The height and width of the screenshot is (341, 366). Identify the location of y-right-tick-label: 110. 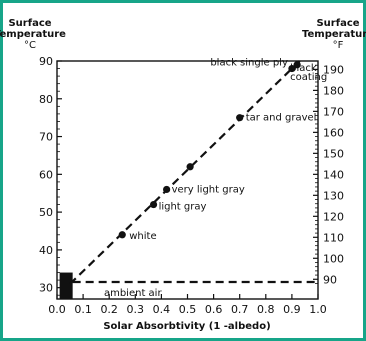
(333, 237).